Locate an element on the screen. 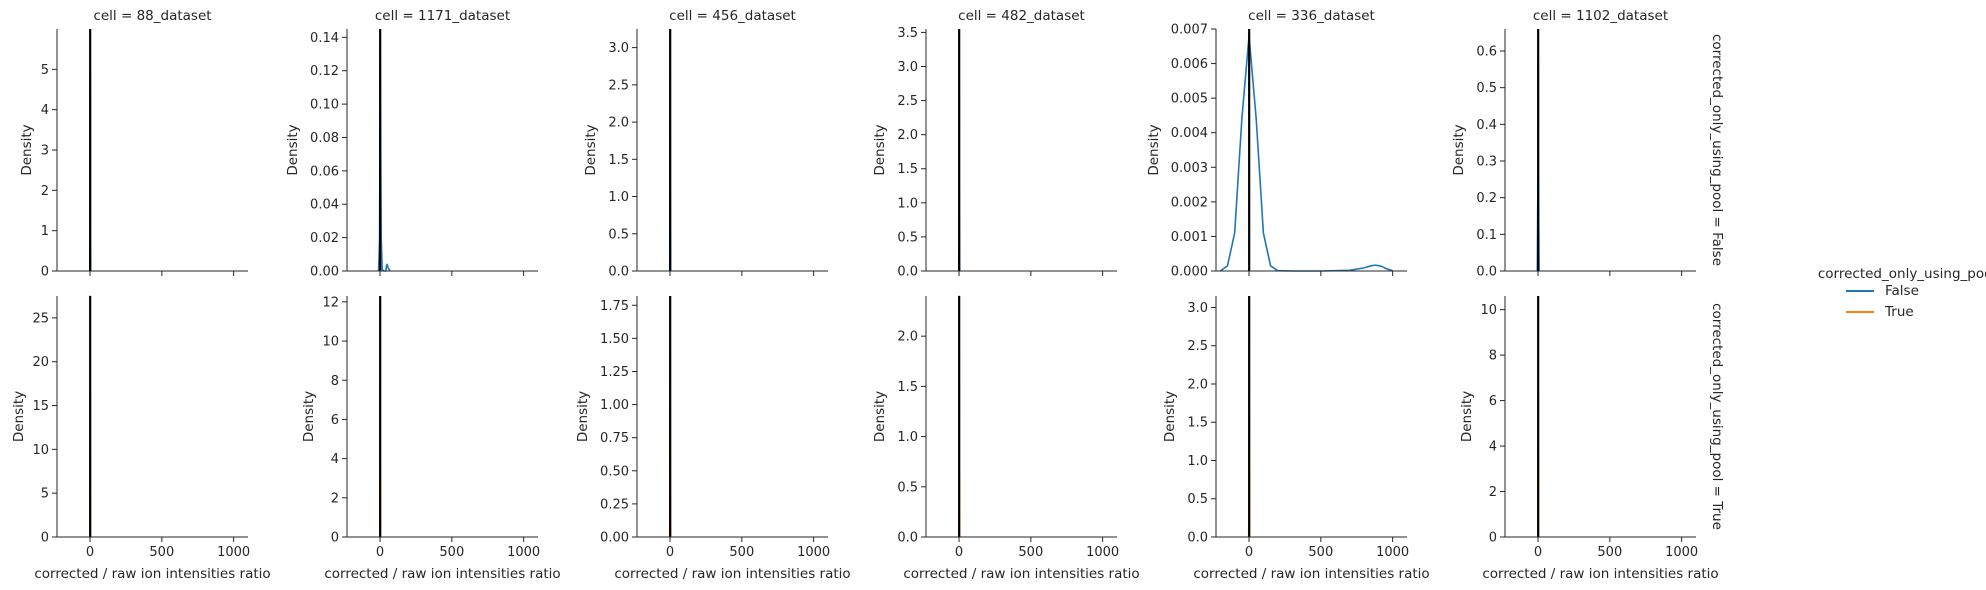 Image resolution: width=1986 pixels, height=590 pixels. y-tick-label: 0.00 is located at coordinates (614, 538).